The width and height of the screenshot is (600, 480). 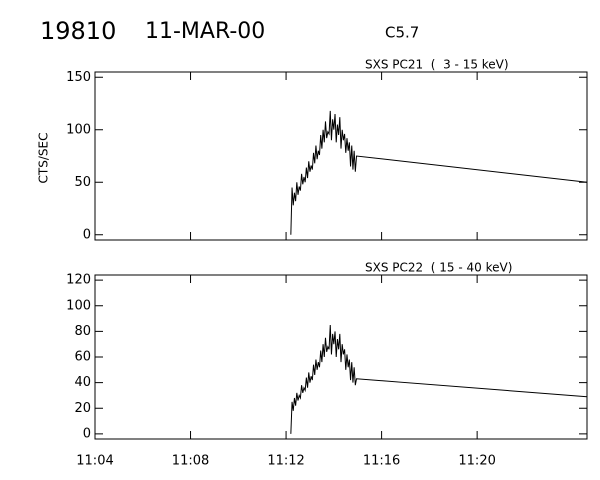 What do you see at coordinates (190, 461) in the screenshot?
I see `x-tick-label: 11:08` at bounding box center [190, 461].